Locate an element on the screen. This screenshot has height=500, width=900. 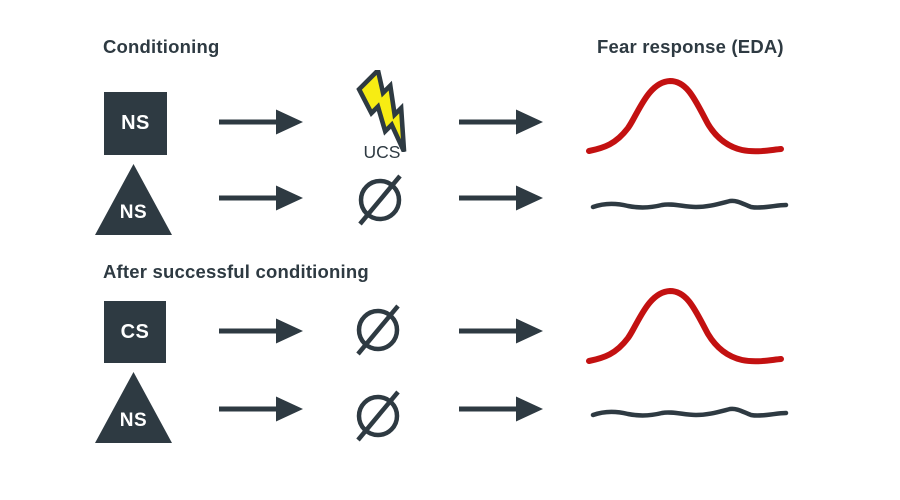
heading-after-conditioning: After successful conditioning is located at coordinates (236, 271).